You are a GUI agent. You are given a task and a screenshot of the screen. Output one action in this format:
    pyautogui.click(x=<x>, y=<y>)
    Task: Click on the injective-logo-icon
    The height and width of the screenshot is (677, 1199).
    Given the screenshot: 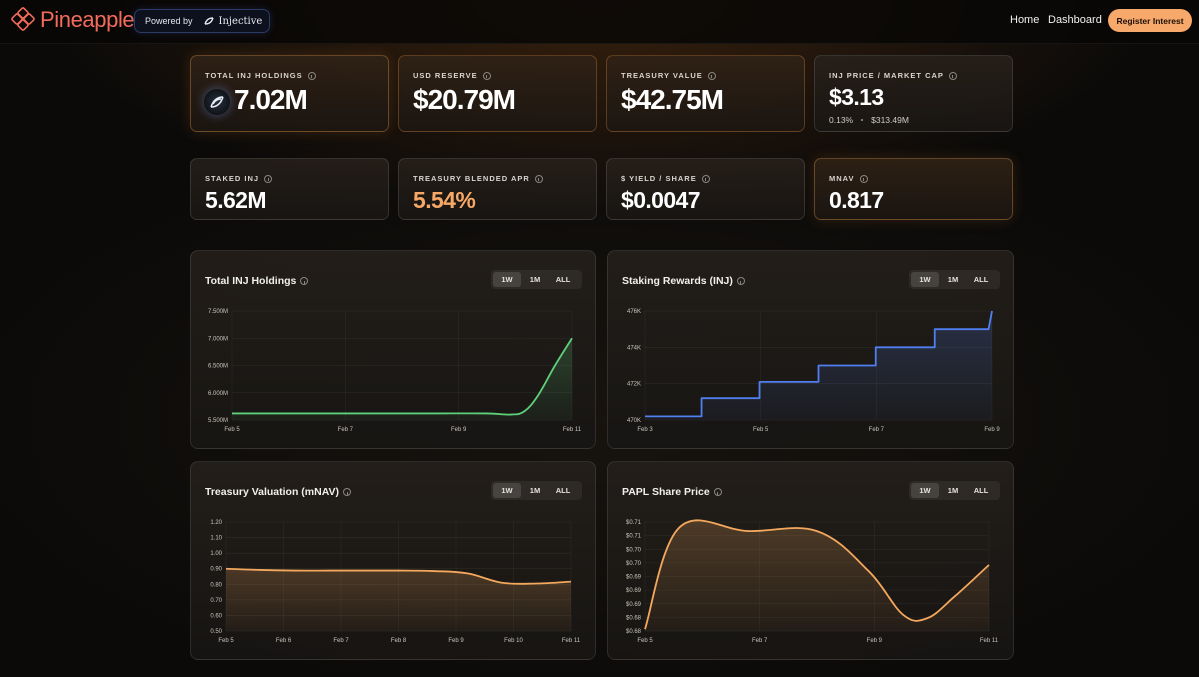 What is the action you would take?
    pyautogui.click(x=217, y=102)
    